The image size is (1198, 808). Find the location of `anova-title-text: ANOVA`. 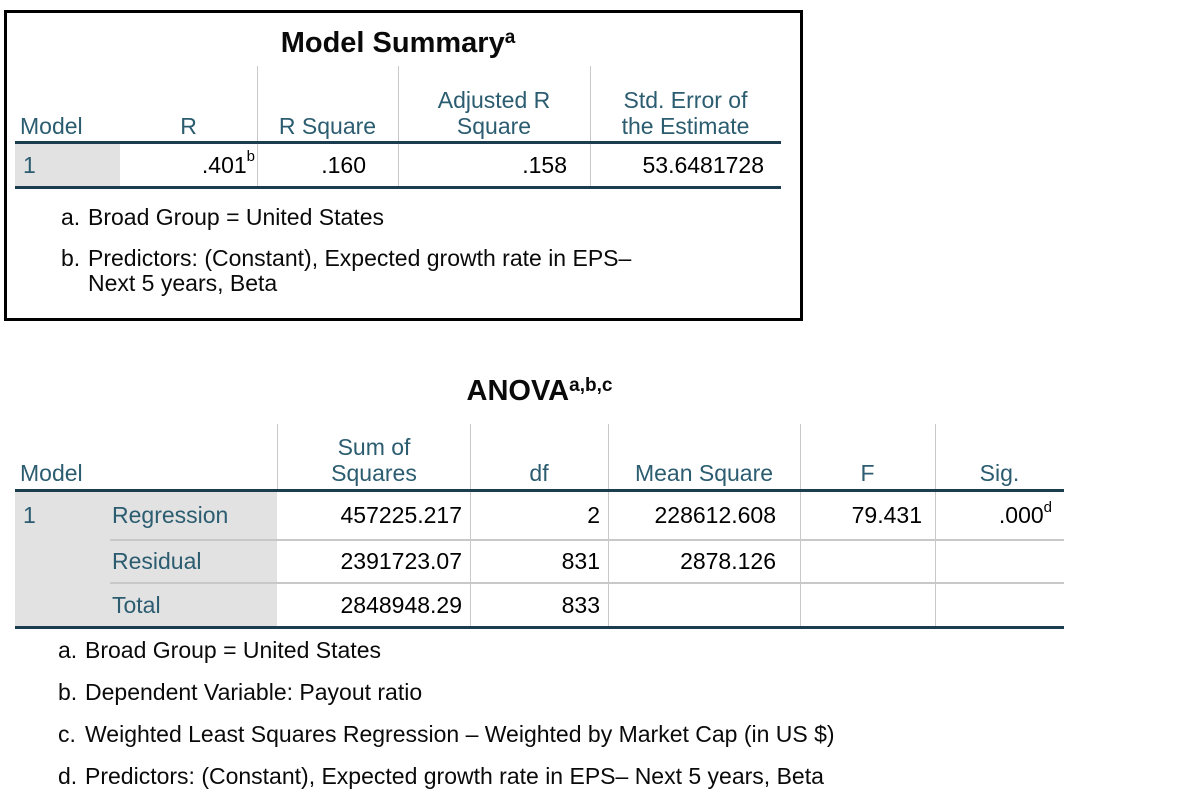

anova-title-text: ANOVA is located at coordinates (518, 391).